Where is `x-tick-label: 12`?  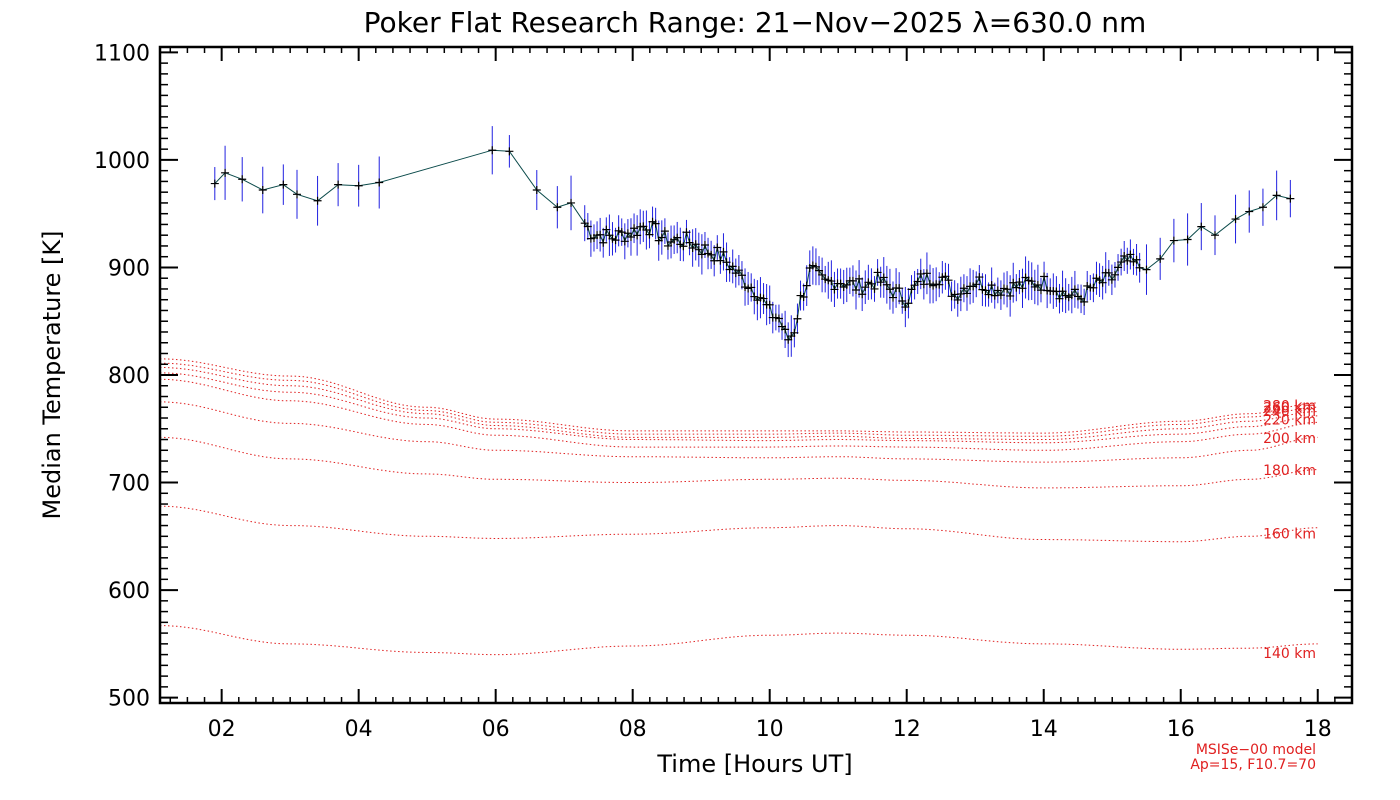
x-tick-label: 12 is located at coordinates (907, 729).